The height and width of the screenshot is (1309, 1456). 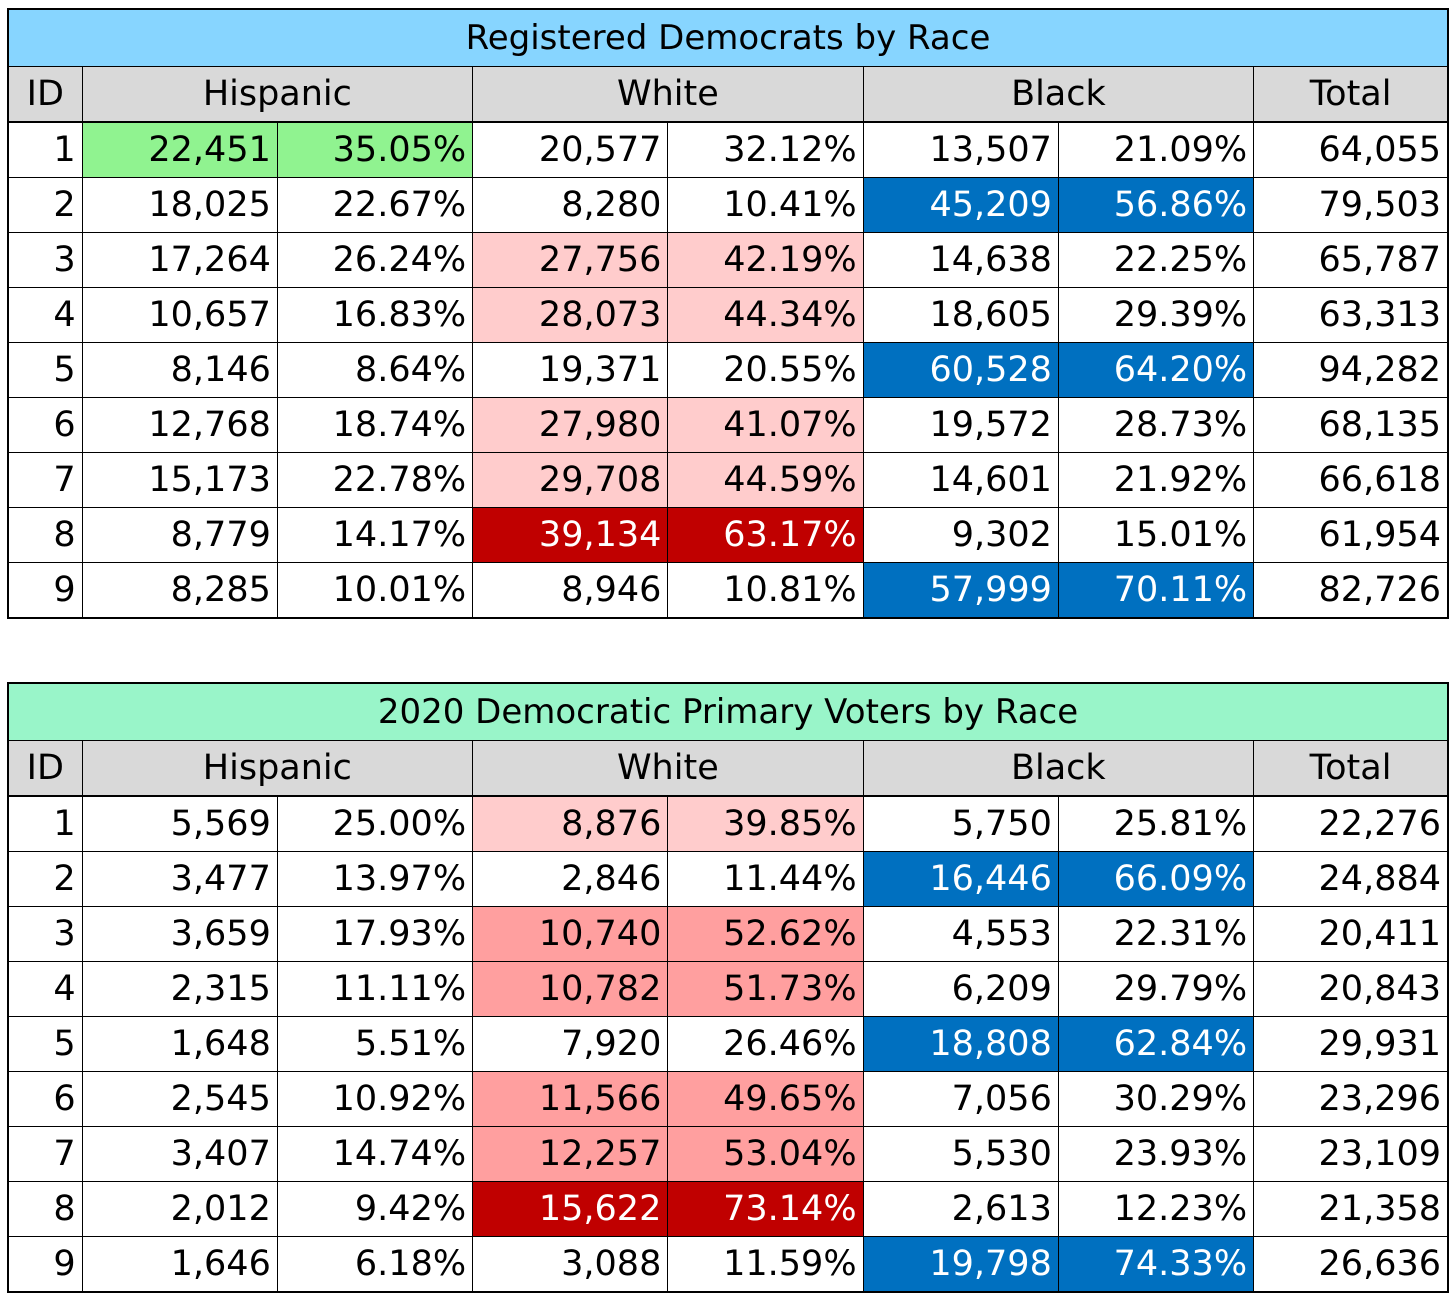 I want to click on table-title: 2020 Democratic Primary Voters by Race, so click(x=728, y=711).